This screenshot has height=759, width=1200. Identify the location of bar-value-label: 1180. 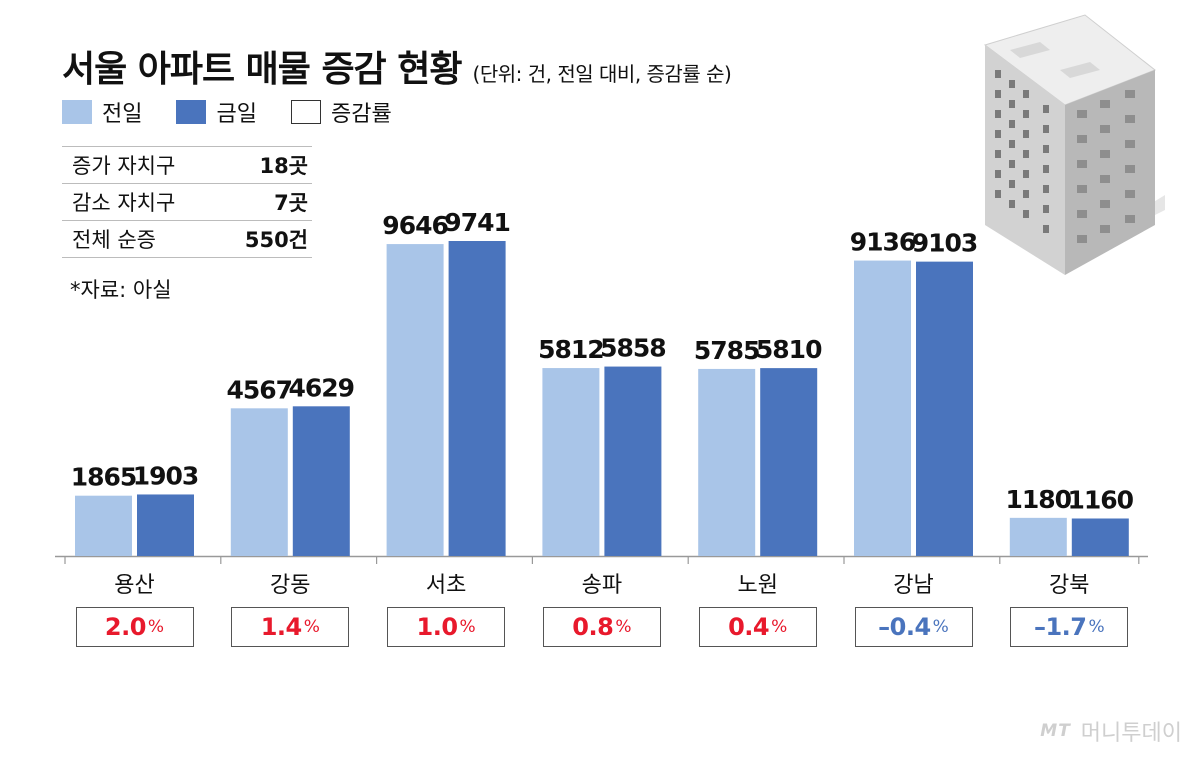
(1039, 499).